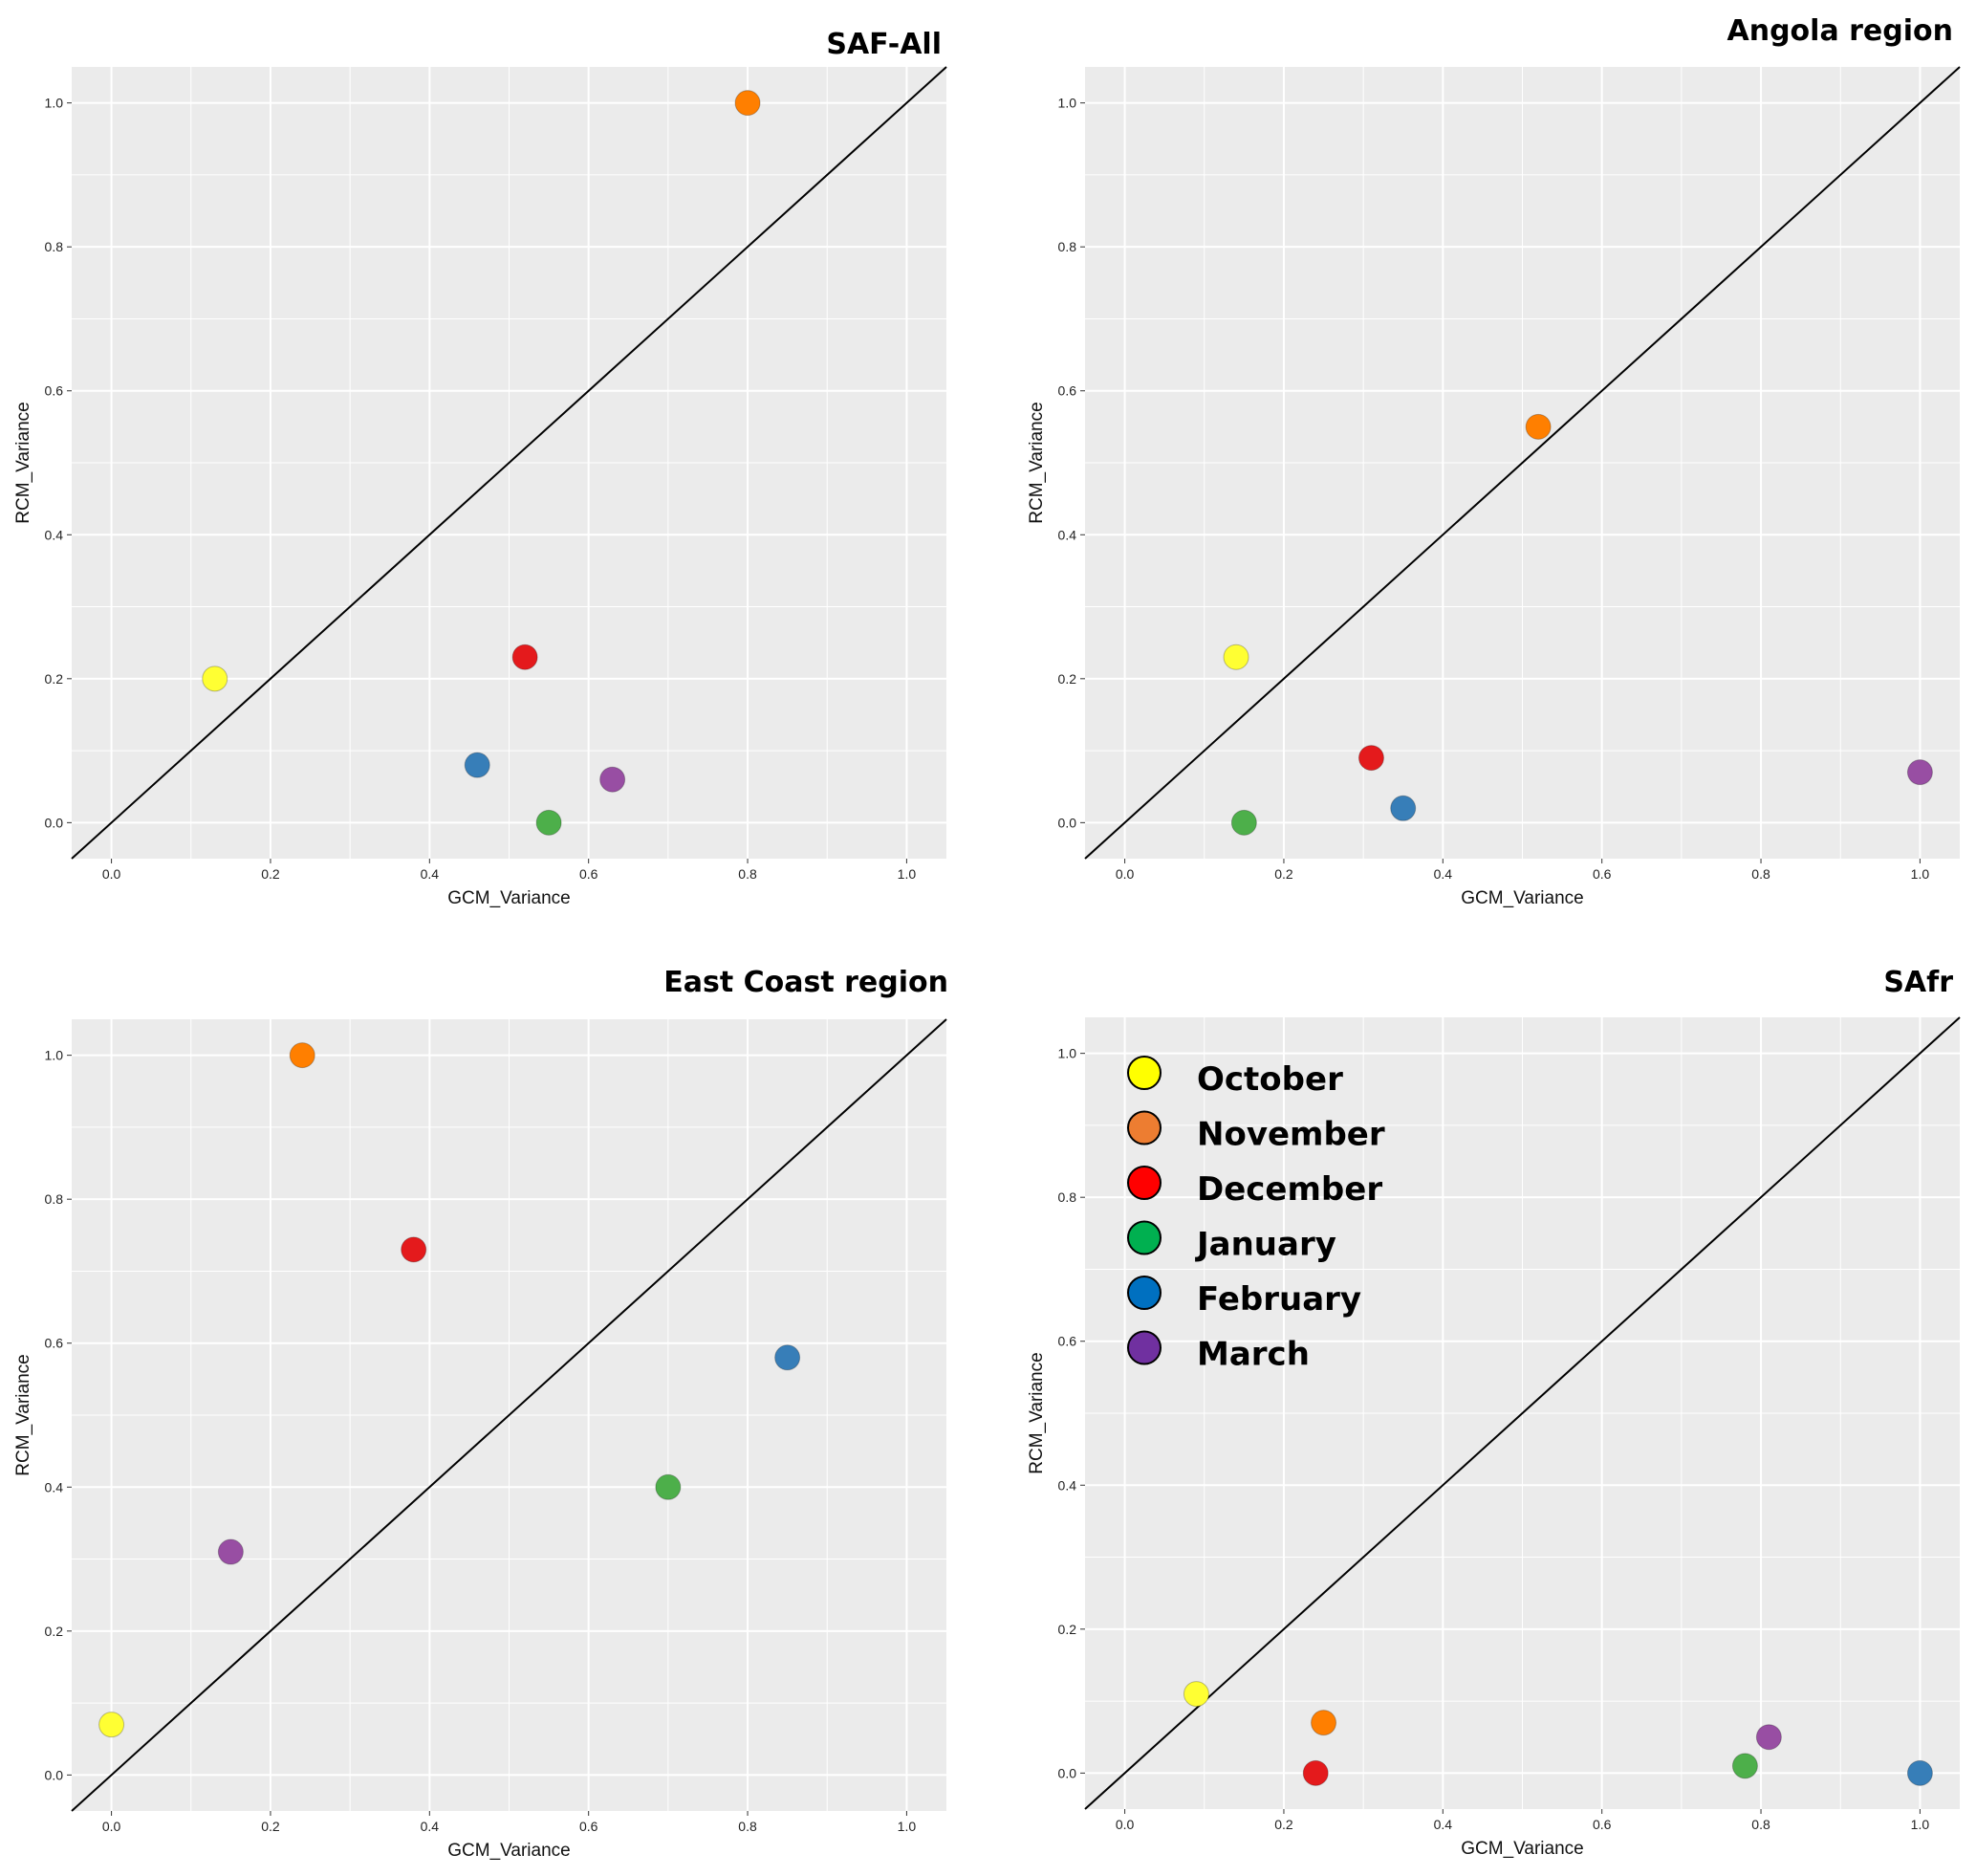 This screenshot has height=1876, width=1976. Describe the element at coordinates (1289, 1189) in the screenshot. I see `legend-label-december: December` at that location.